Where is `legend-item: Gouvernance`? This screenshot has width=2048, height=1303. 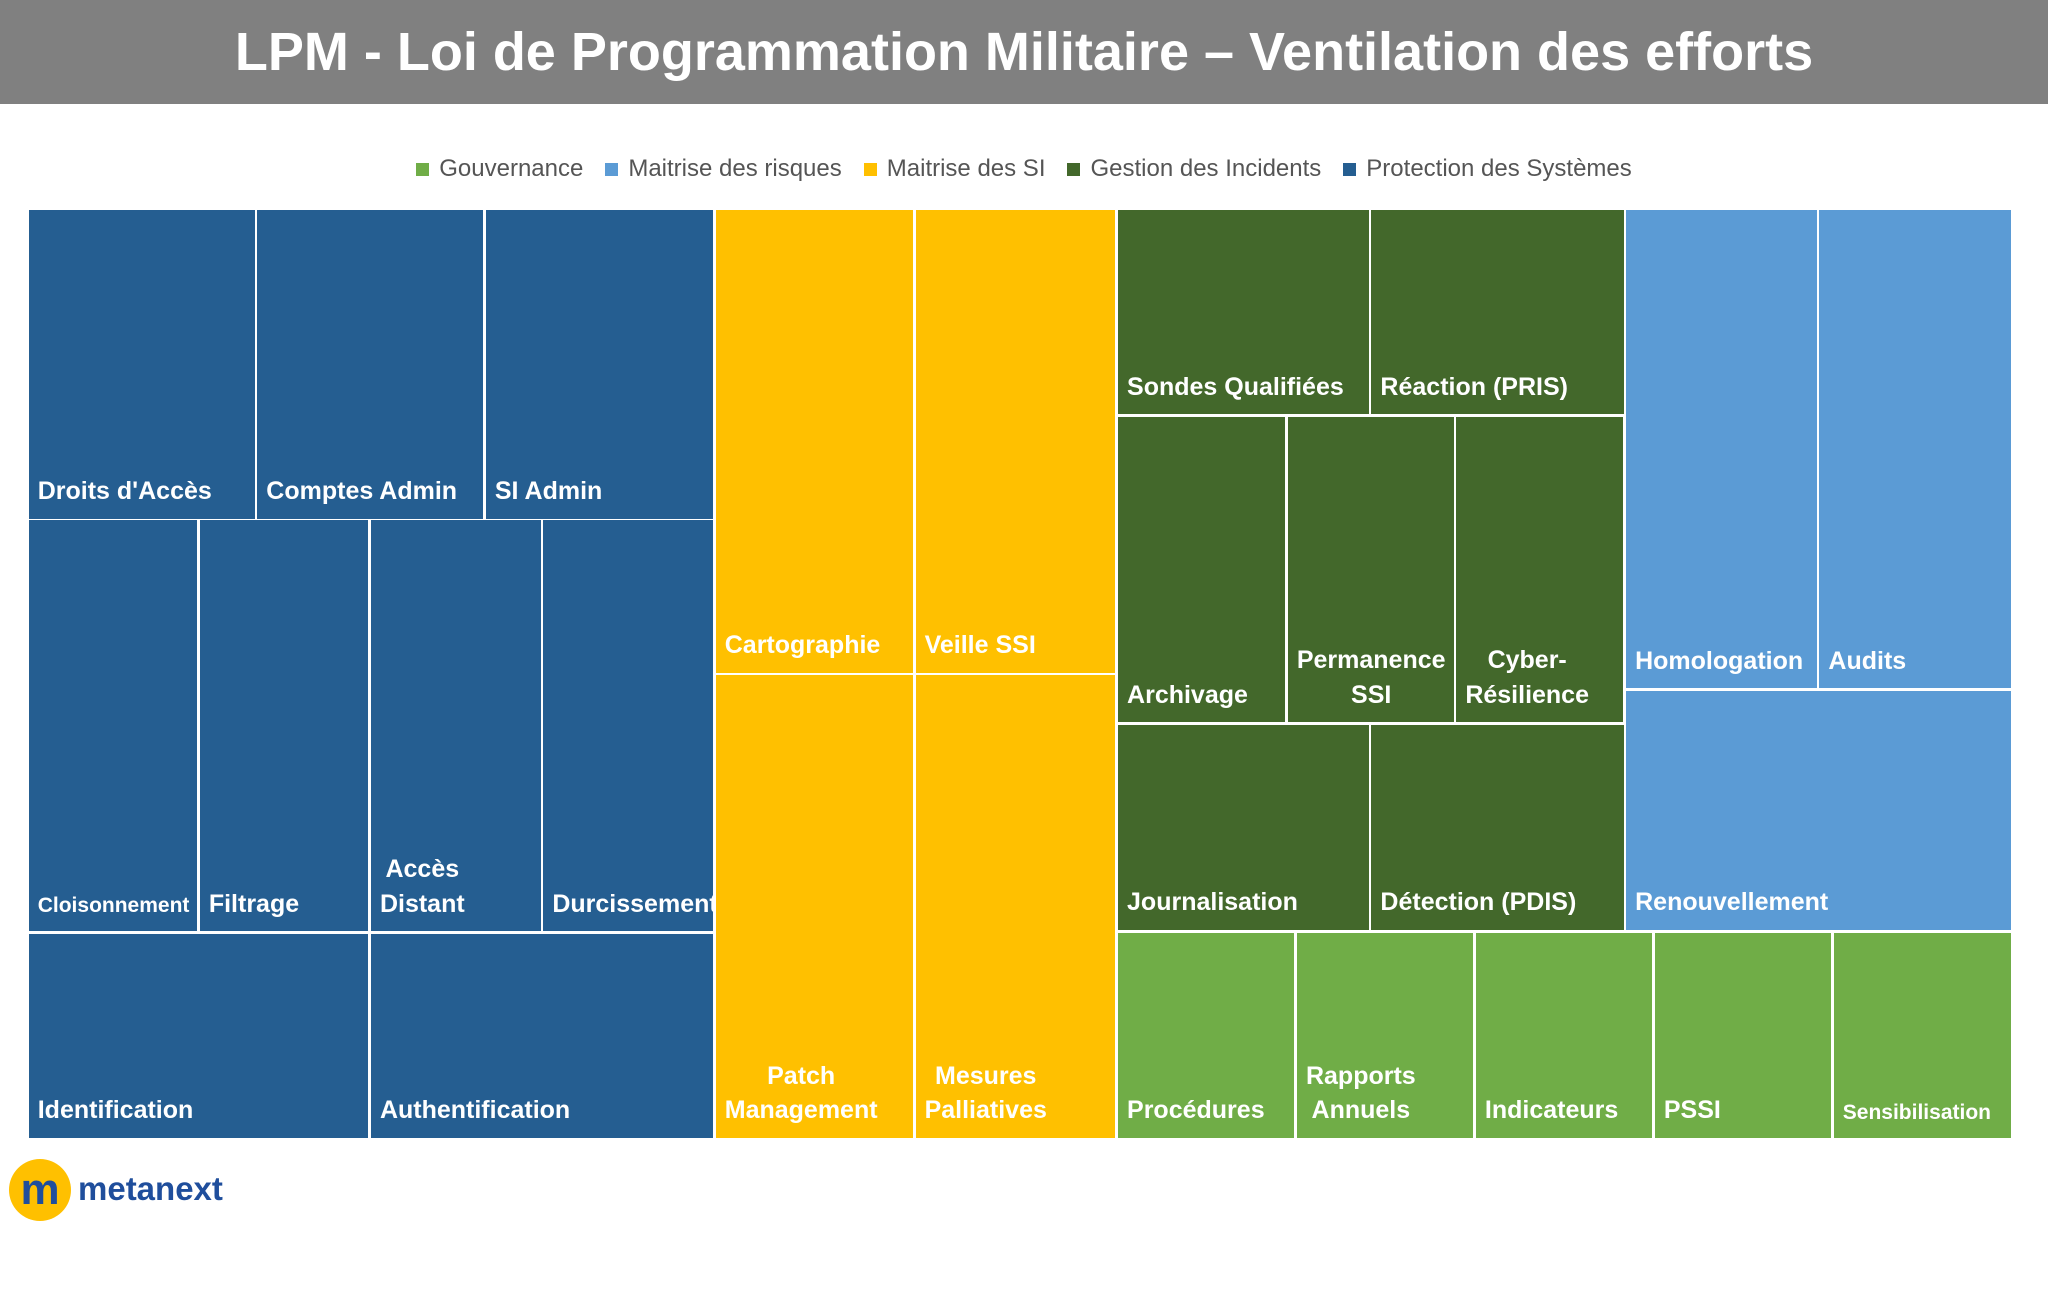 legend-item: Gouvernance is located at coordinates (499, 169).